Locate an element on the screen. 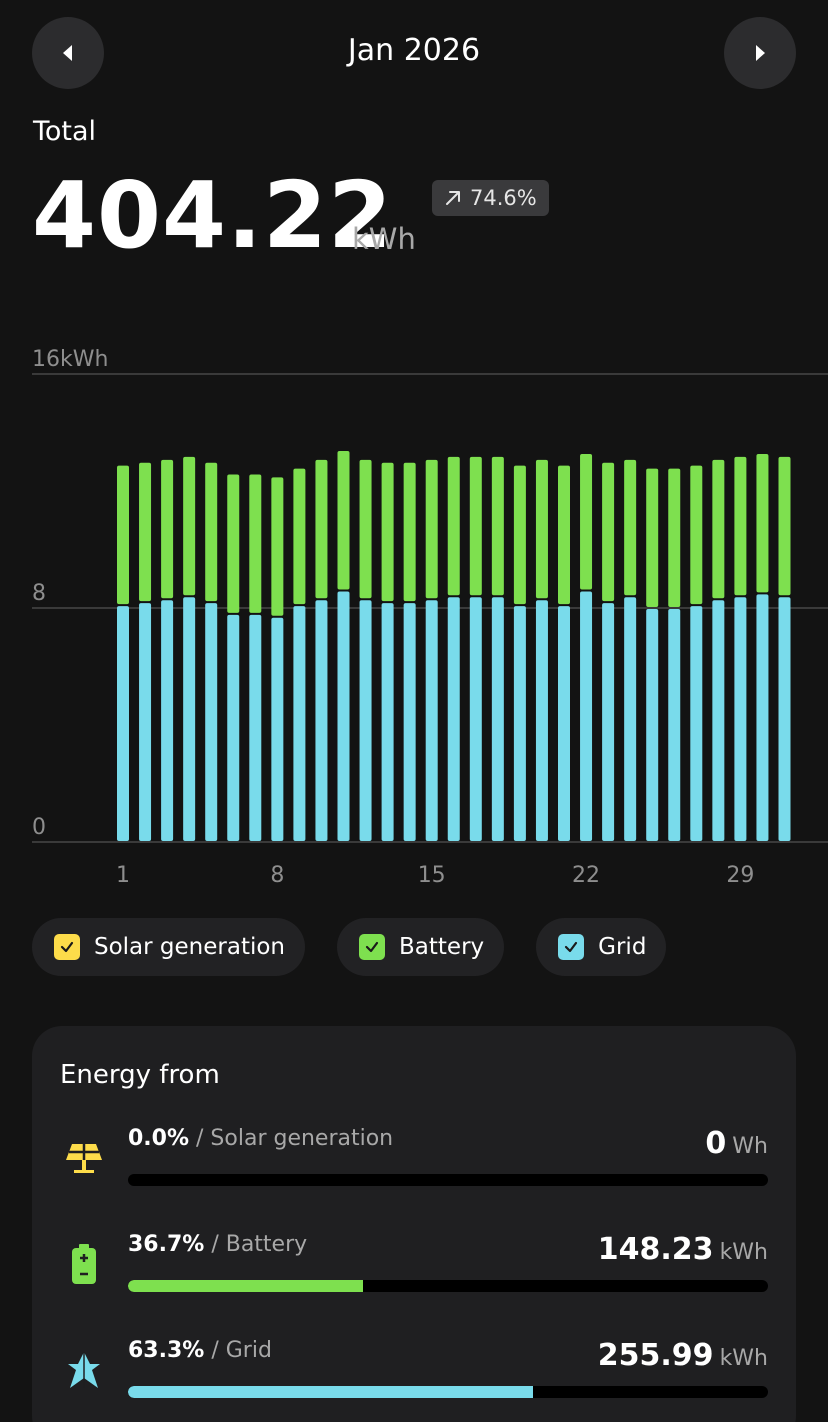 This screenshot has height=1422, width=828. prev-month-button is located at coordinates (68, 53).